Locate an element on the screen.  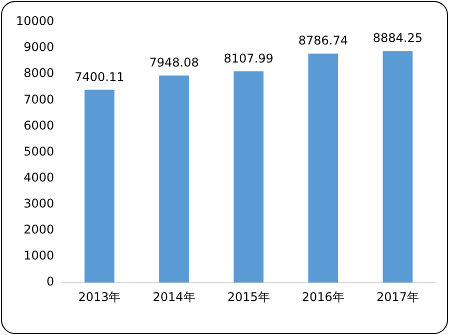
y-tick-label: 5000 is located at coordinates (39, 151).